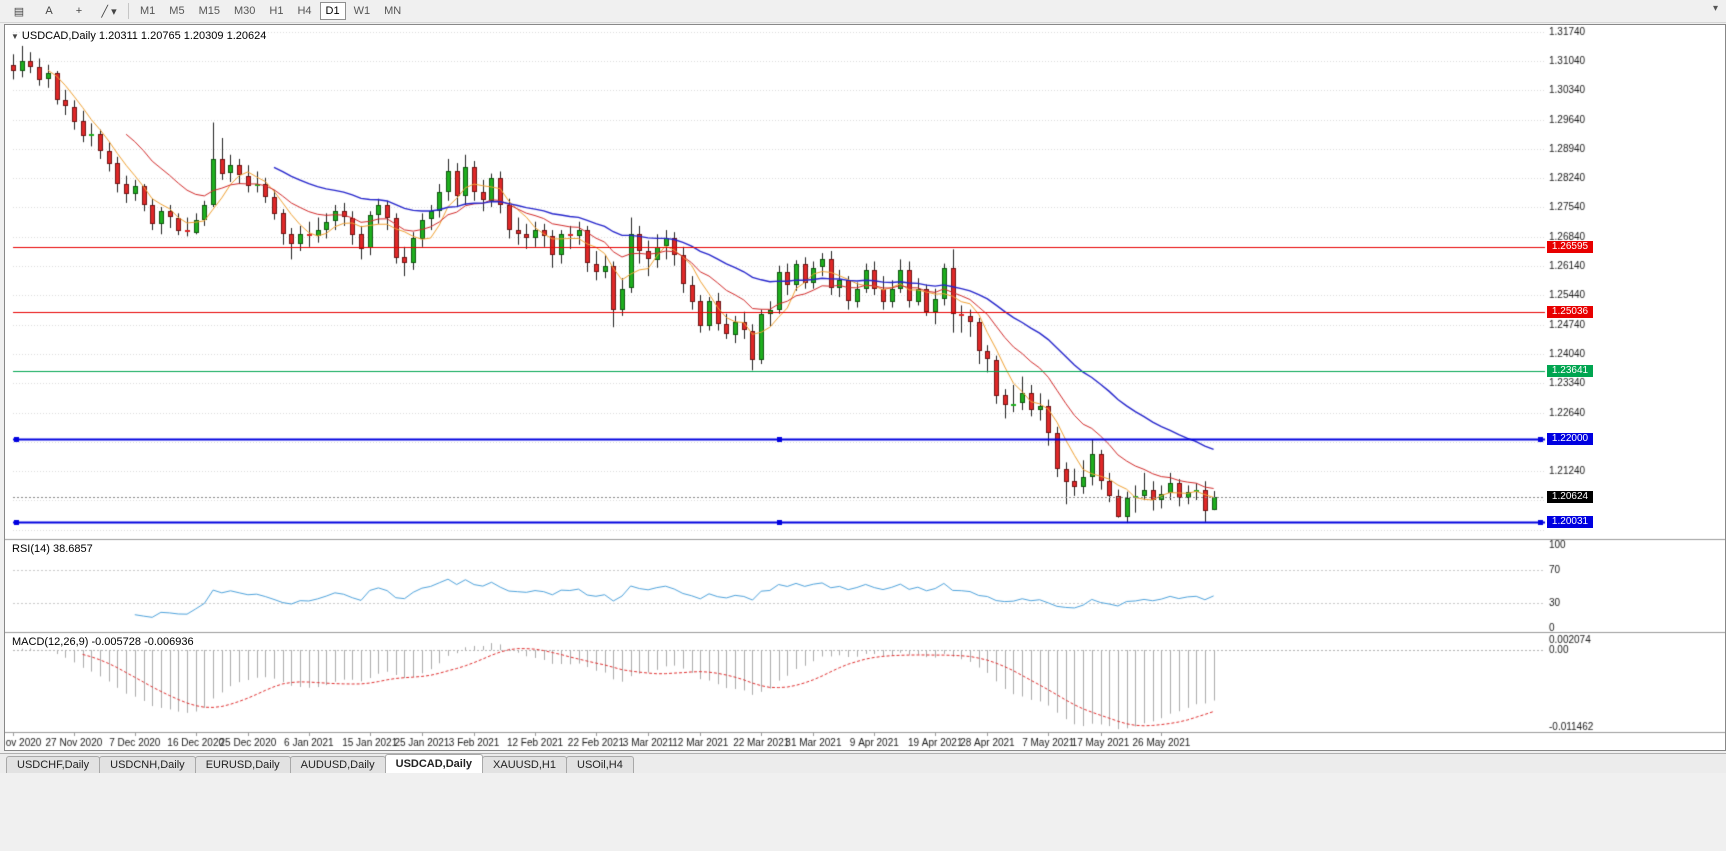 Image resolution: width=1726 pixels, height=851 pixels. Describe the element at coordinates (1570, 247) in the screenshot. I see `price-level-badge: 1.26595` at that location.